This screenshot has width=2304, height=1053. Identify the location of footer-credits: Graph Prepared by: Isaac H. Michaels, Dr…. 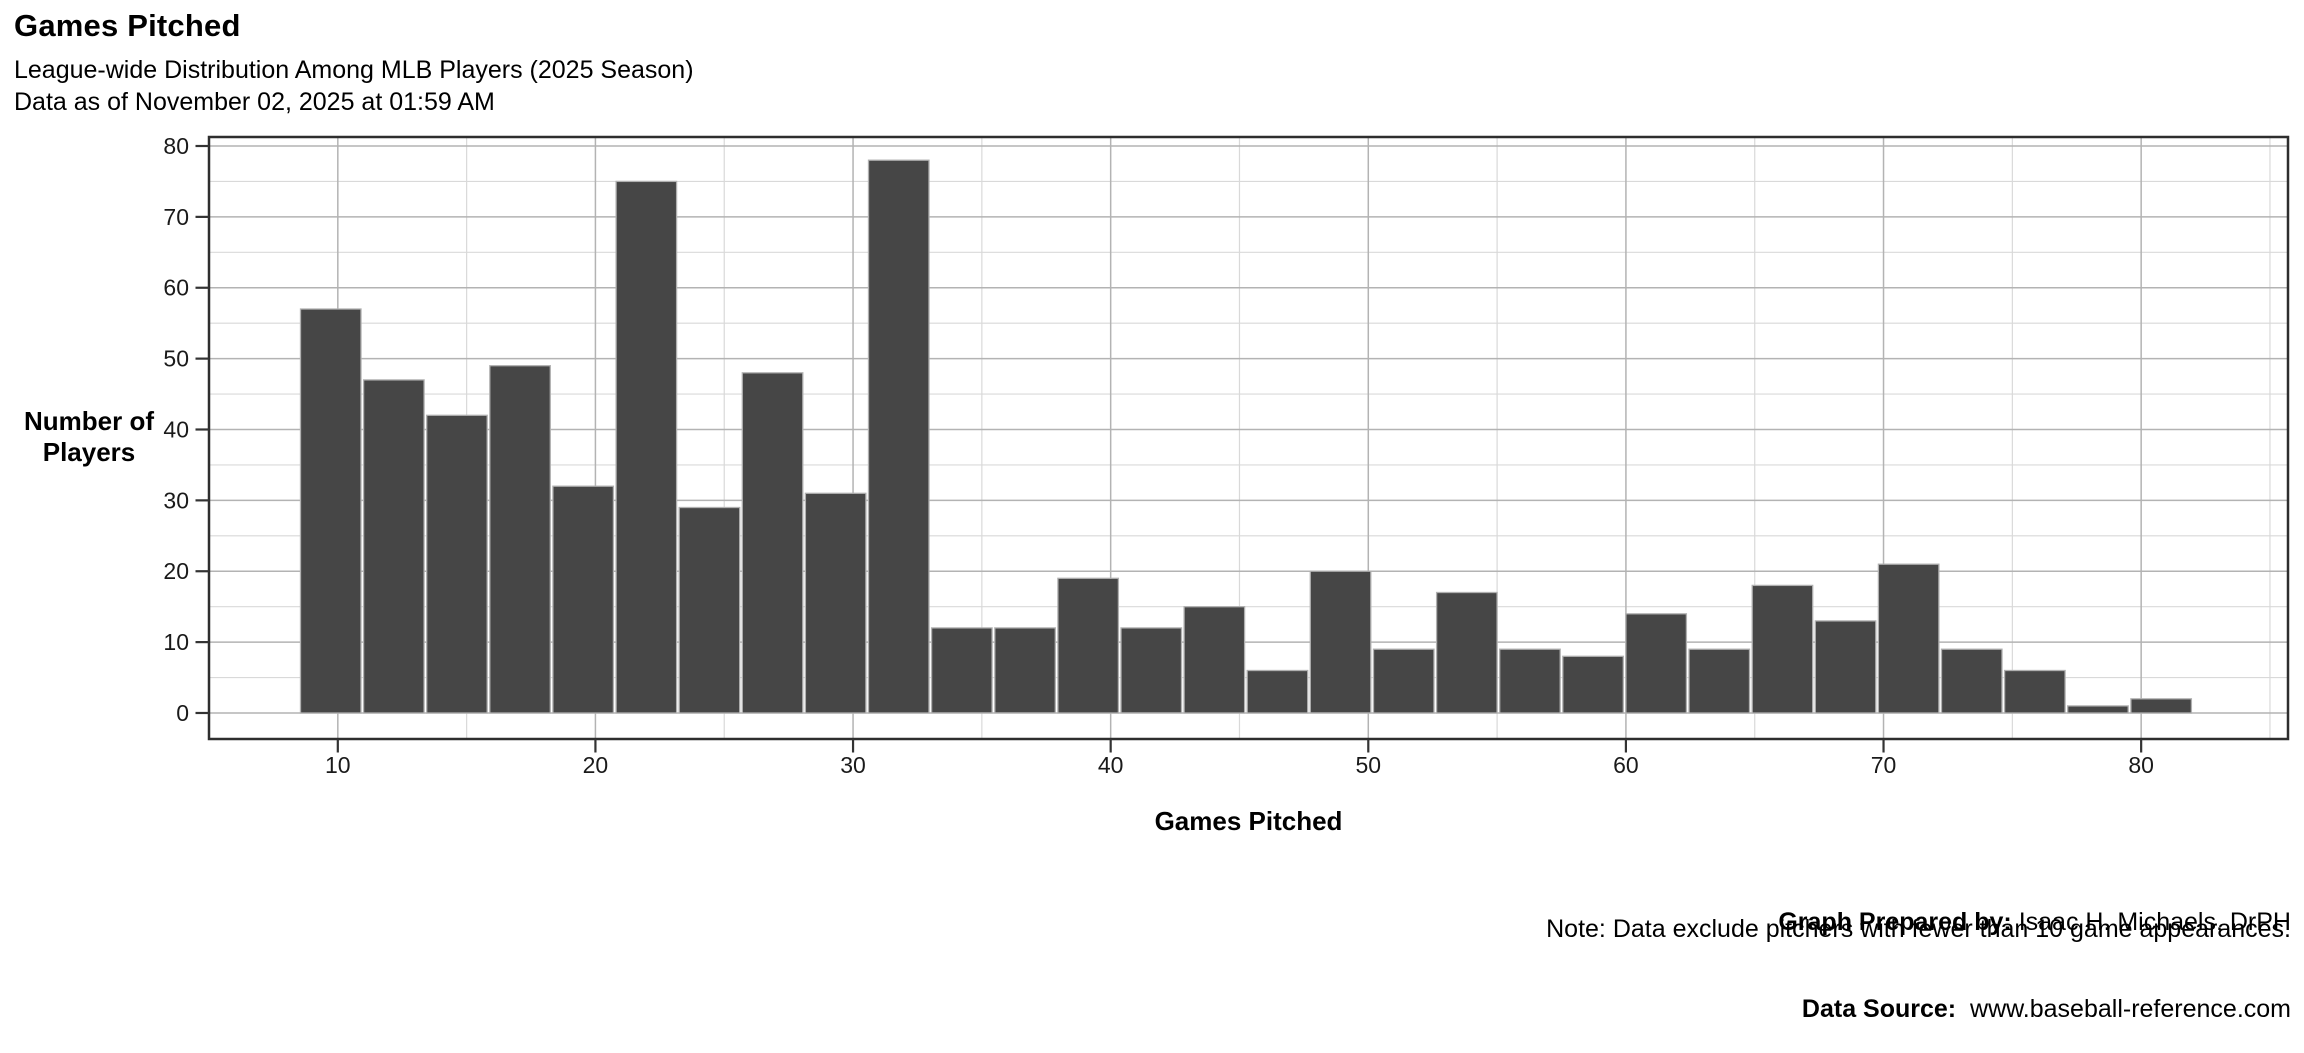
(2034, 951).